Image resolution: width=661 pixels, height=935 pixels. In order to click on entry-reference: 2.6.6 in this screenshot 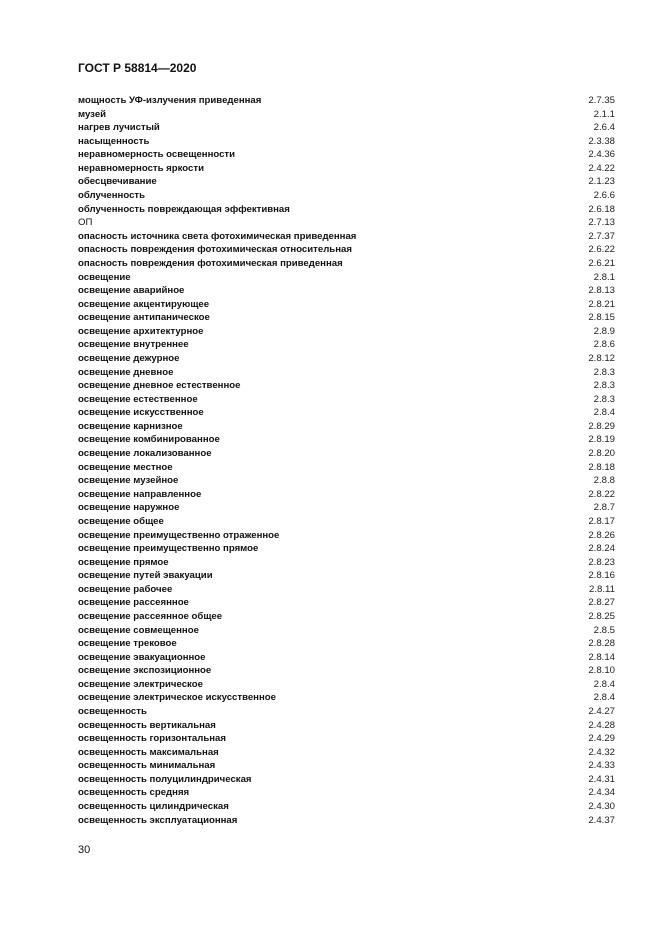, I will do `click(604, 196)`.